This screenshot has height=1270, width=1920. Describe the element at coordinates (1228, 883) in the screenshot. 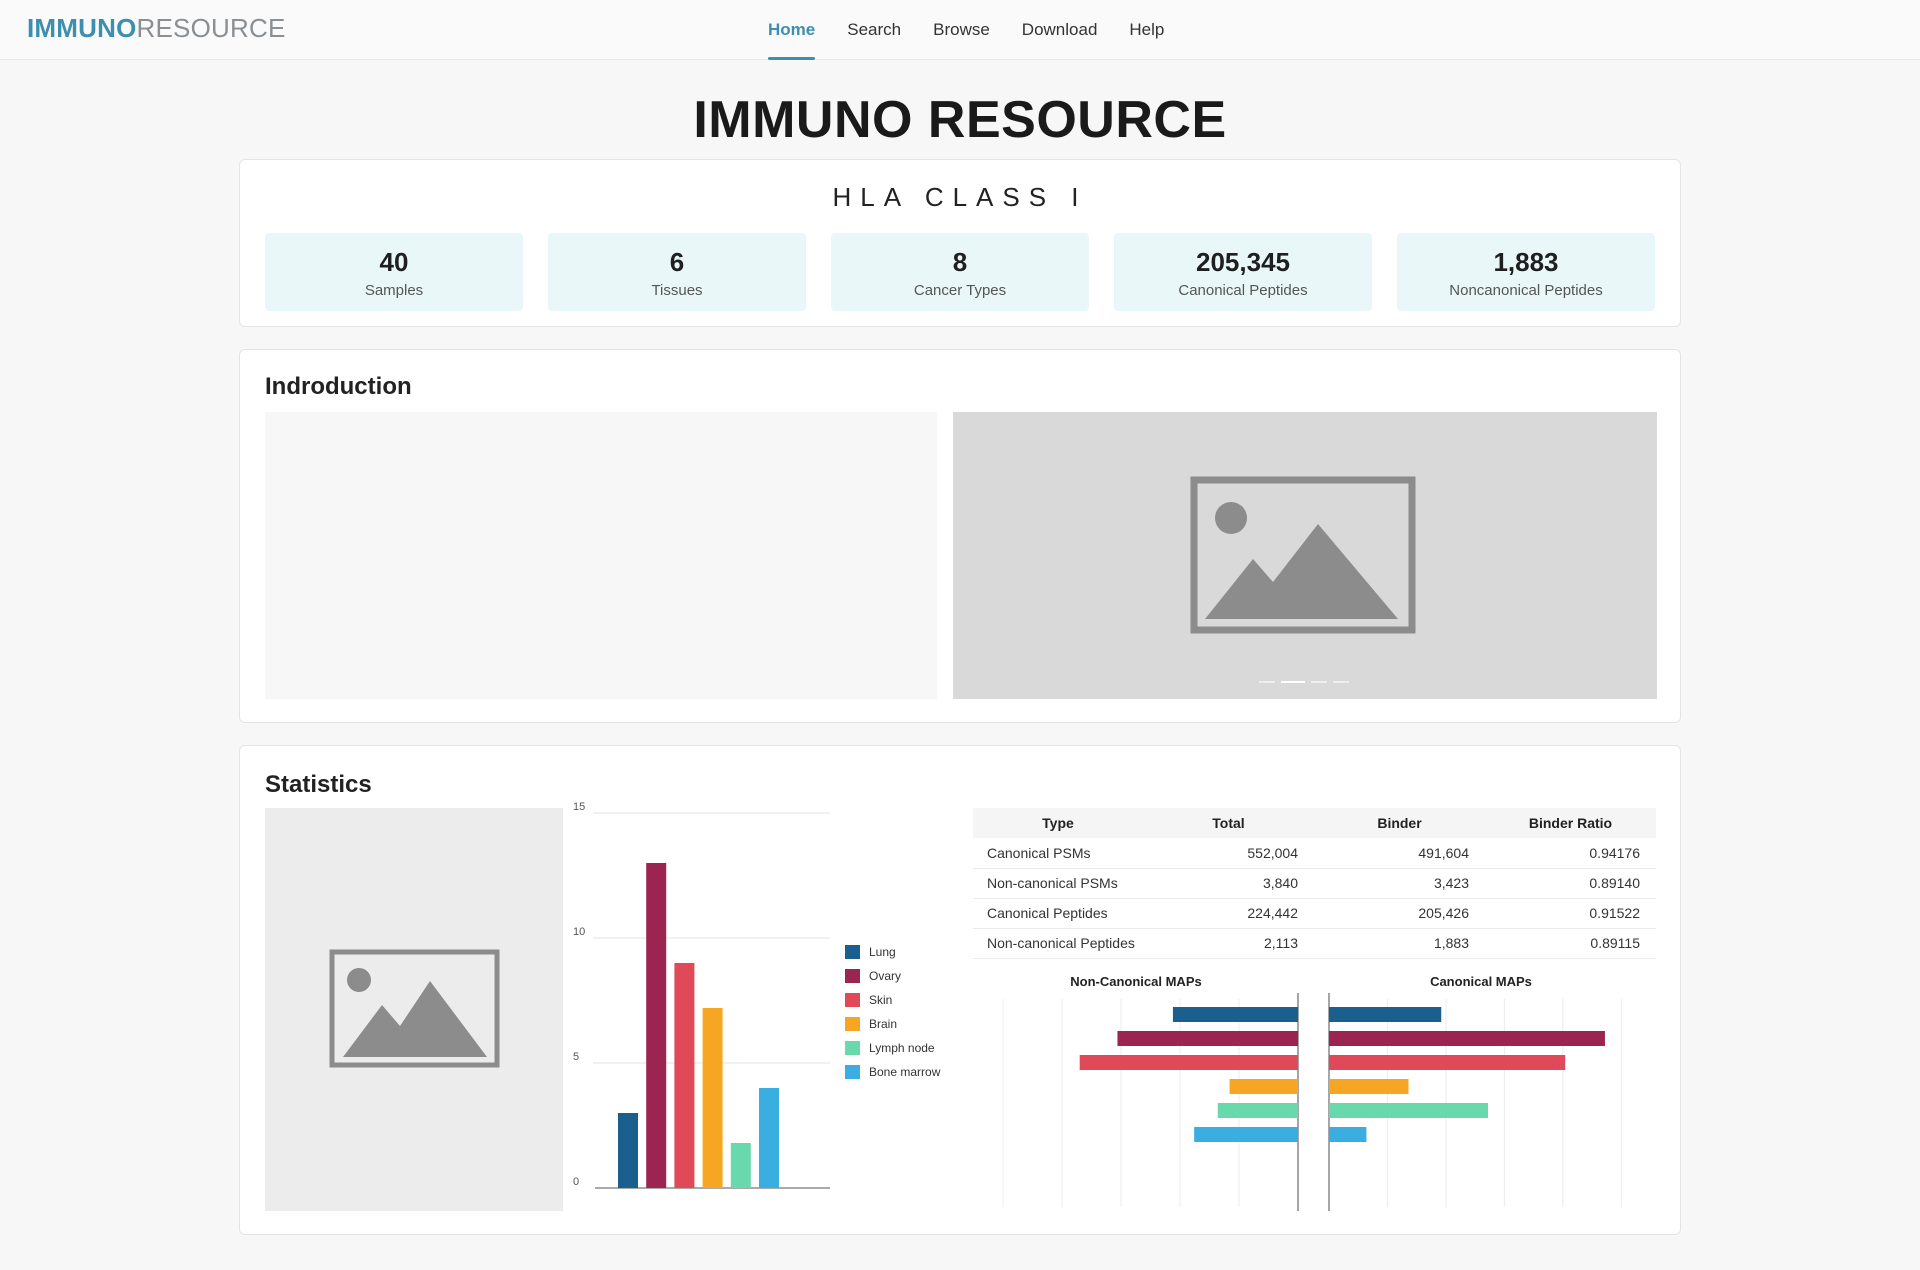

I see `cell-total: 3,840` at that location.